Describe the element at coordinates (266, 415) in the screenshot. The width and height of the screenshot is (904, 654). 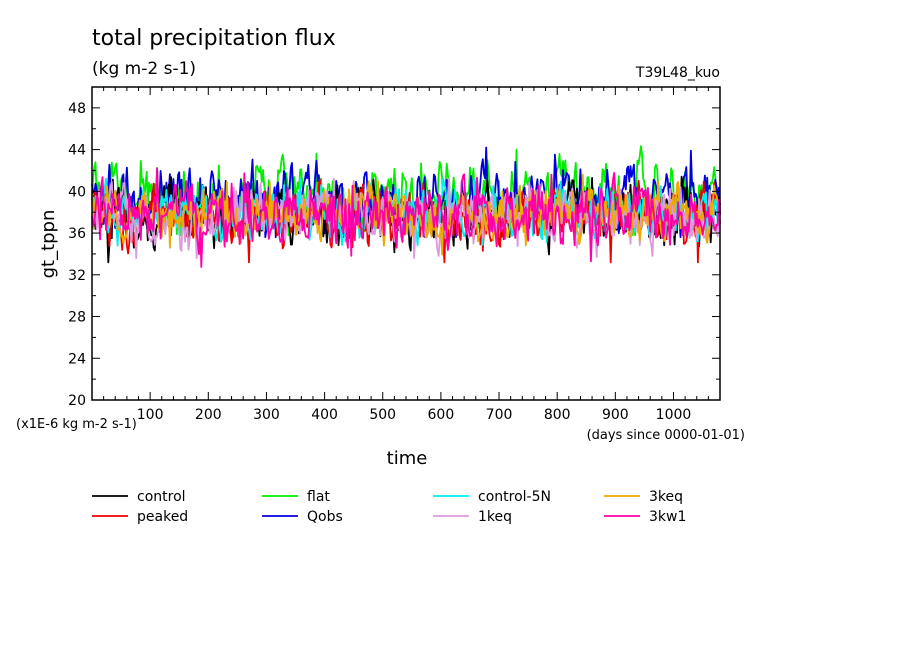
I see `x-tick-label: 300` at that location.